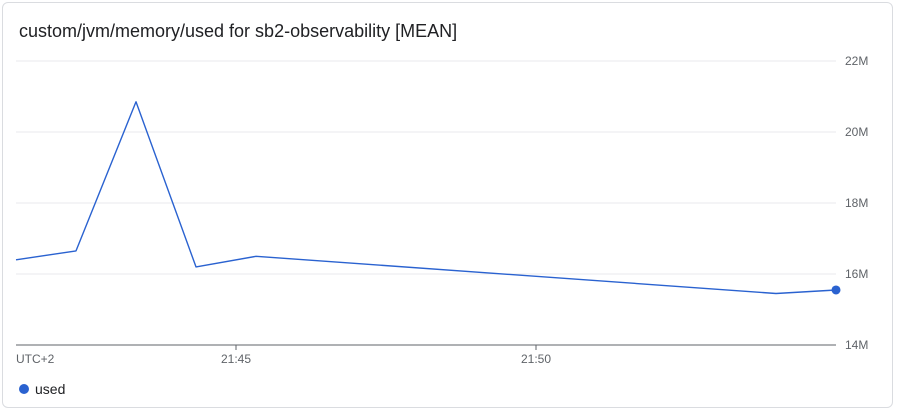  What do you see at coordinates (50, 389) in the screenshot?
I see `legend-label-used: used` at bounding box center [50, 389].